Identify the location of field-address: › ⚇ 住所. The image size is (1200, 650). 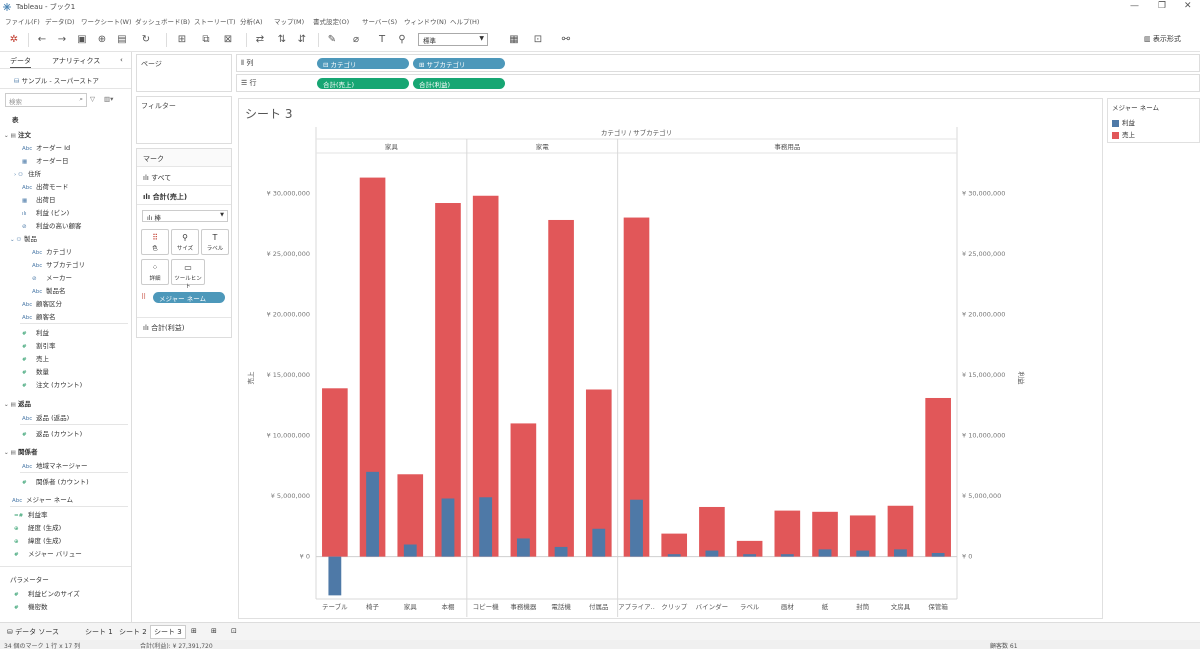
(27, 174).